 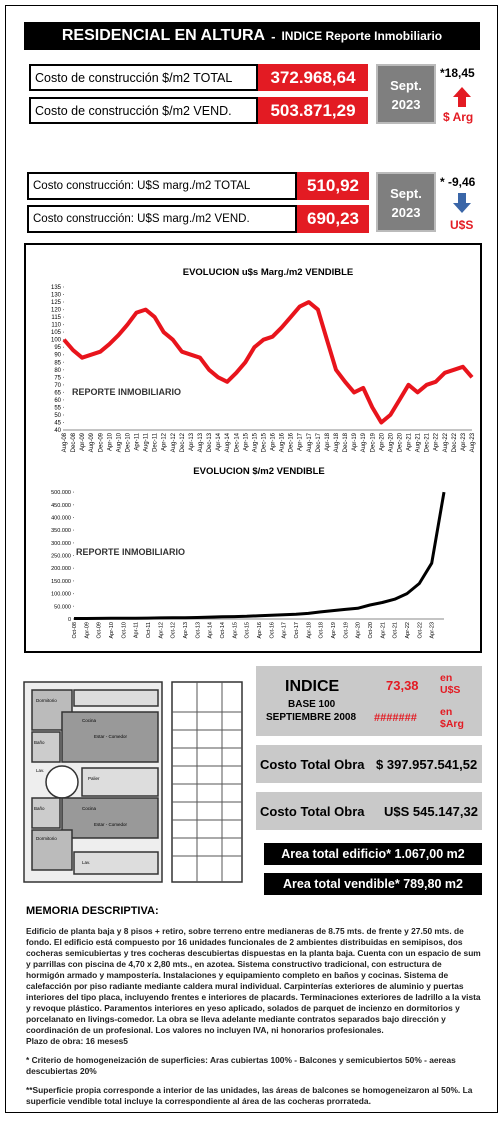 What do you see at coordinates (69, 620) in the screenshot?
I see `y-tick-label: 0` at bounding box center [69, 620].